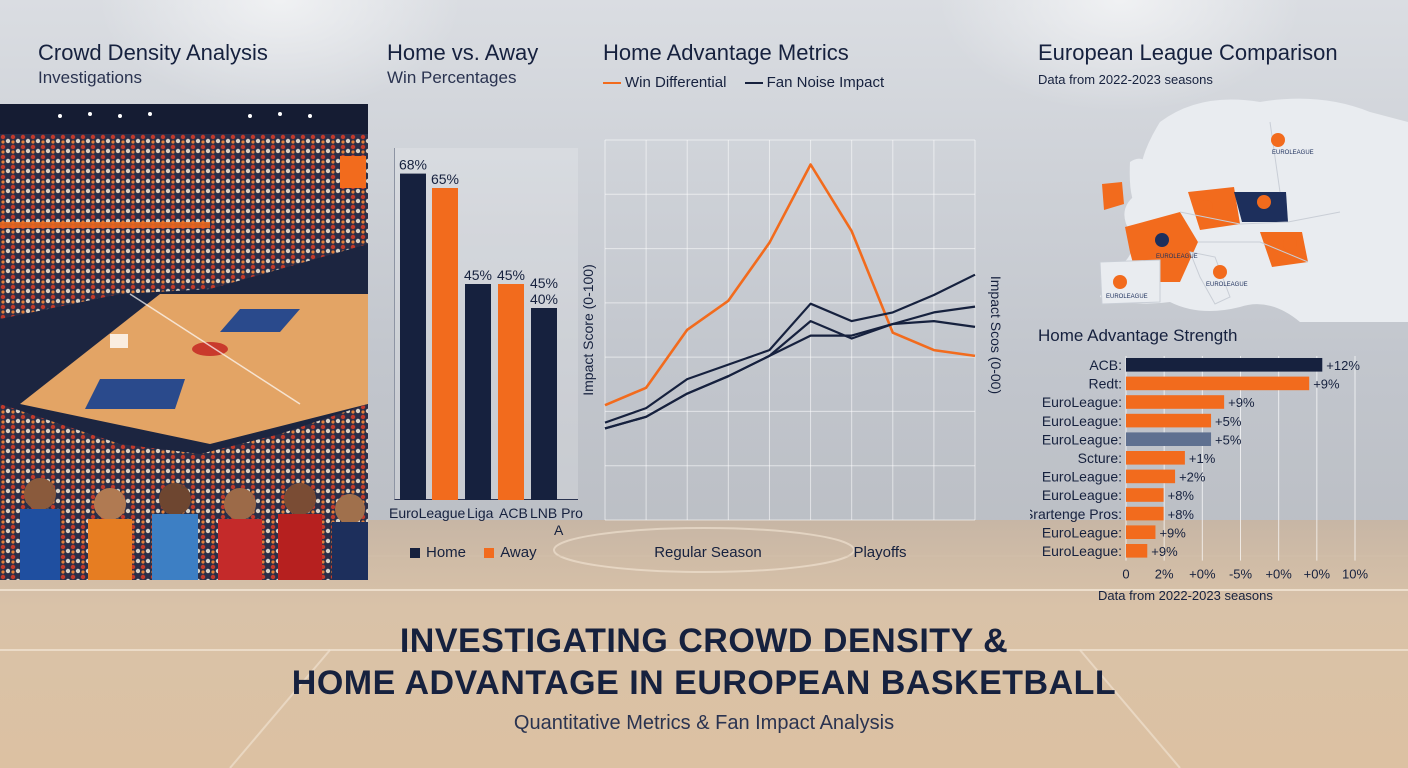  I want to click on bar-value-label: +2%, so click(1192, 477).